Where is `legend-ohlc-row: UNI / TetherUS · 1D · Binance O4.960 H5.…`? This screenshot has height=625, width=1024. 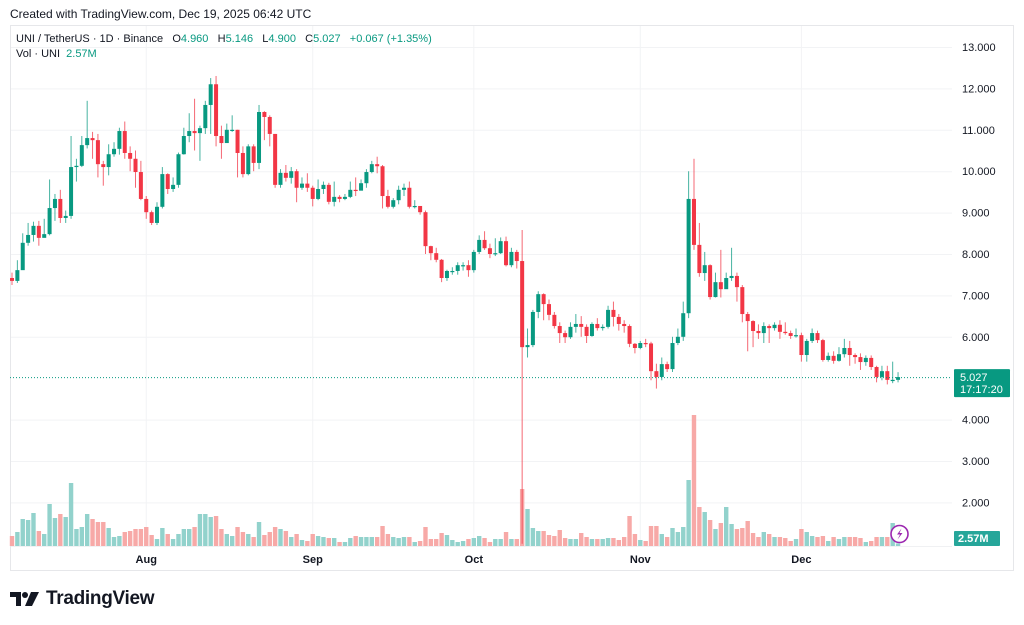
legend-ohlc-row: UNI / TetherUS · 1D · Binance O4.960 H5.… is located at coordinates (224, 39).